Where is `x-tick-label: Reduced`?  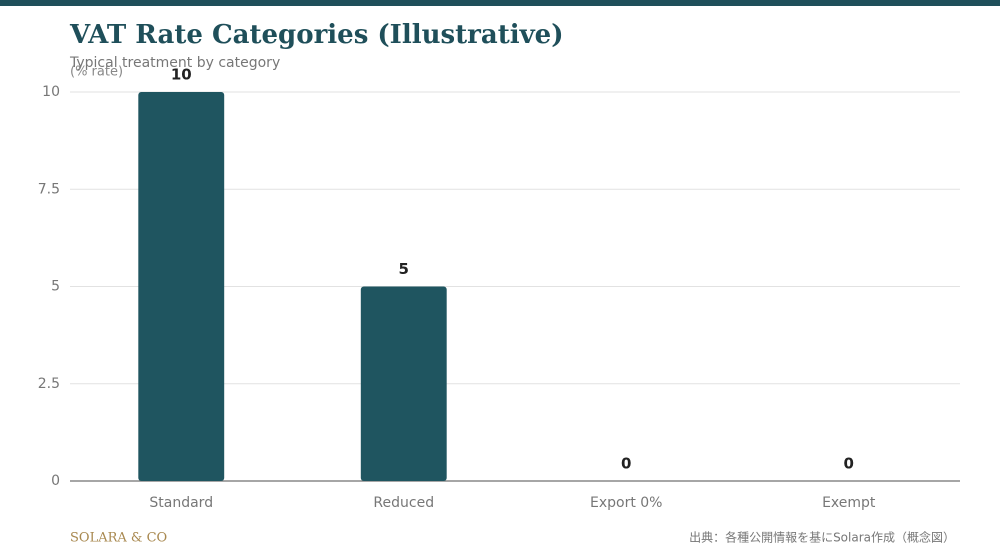
x-tick-label: Reduced is located at coordinates (403, 503).